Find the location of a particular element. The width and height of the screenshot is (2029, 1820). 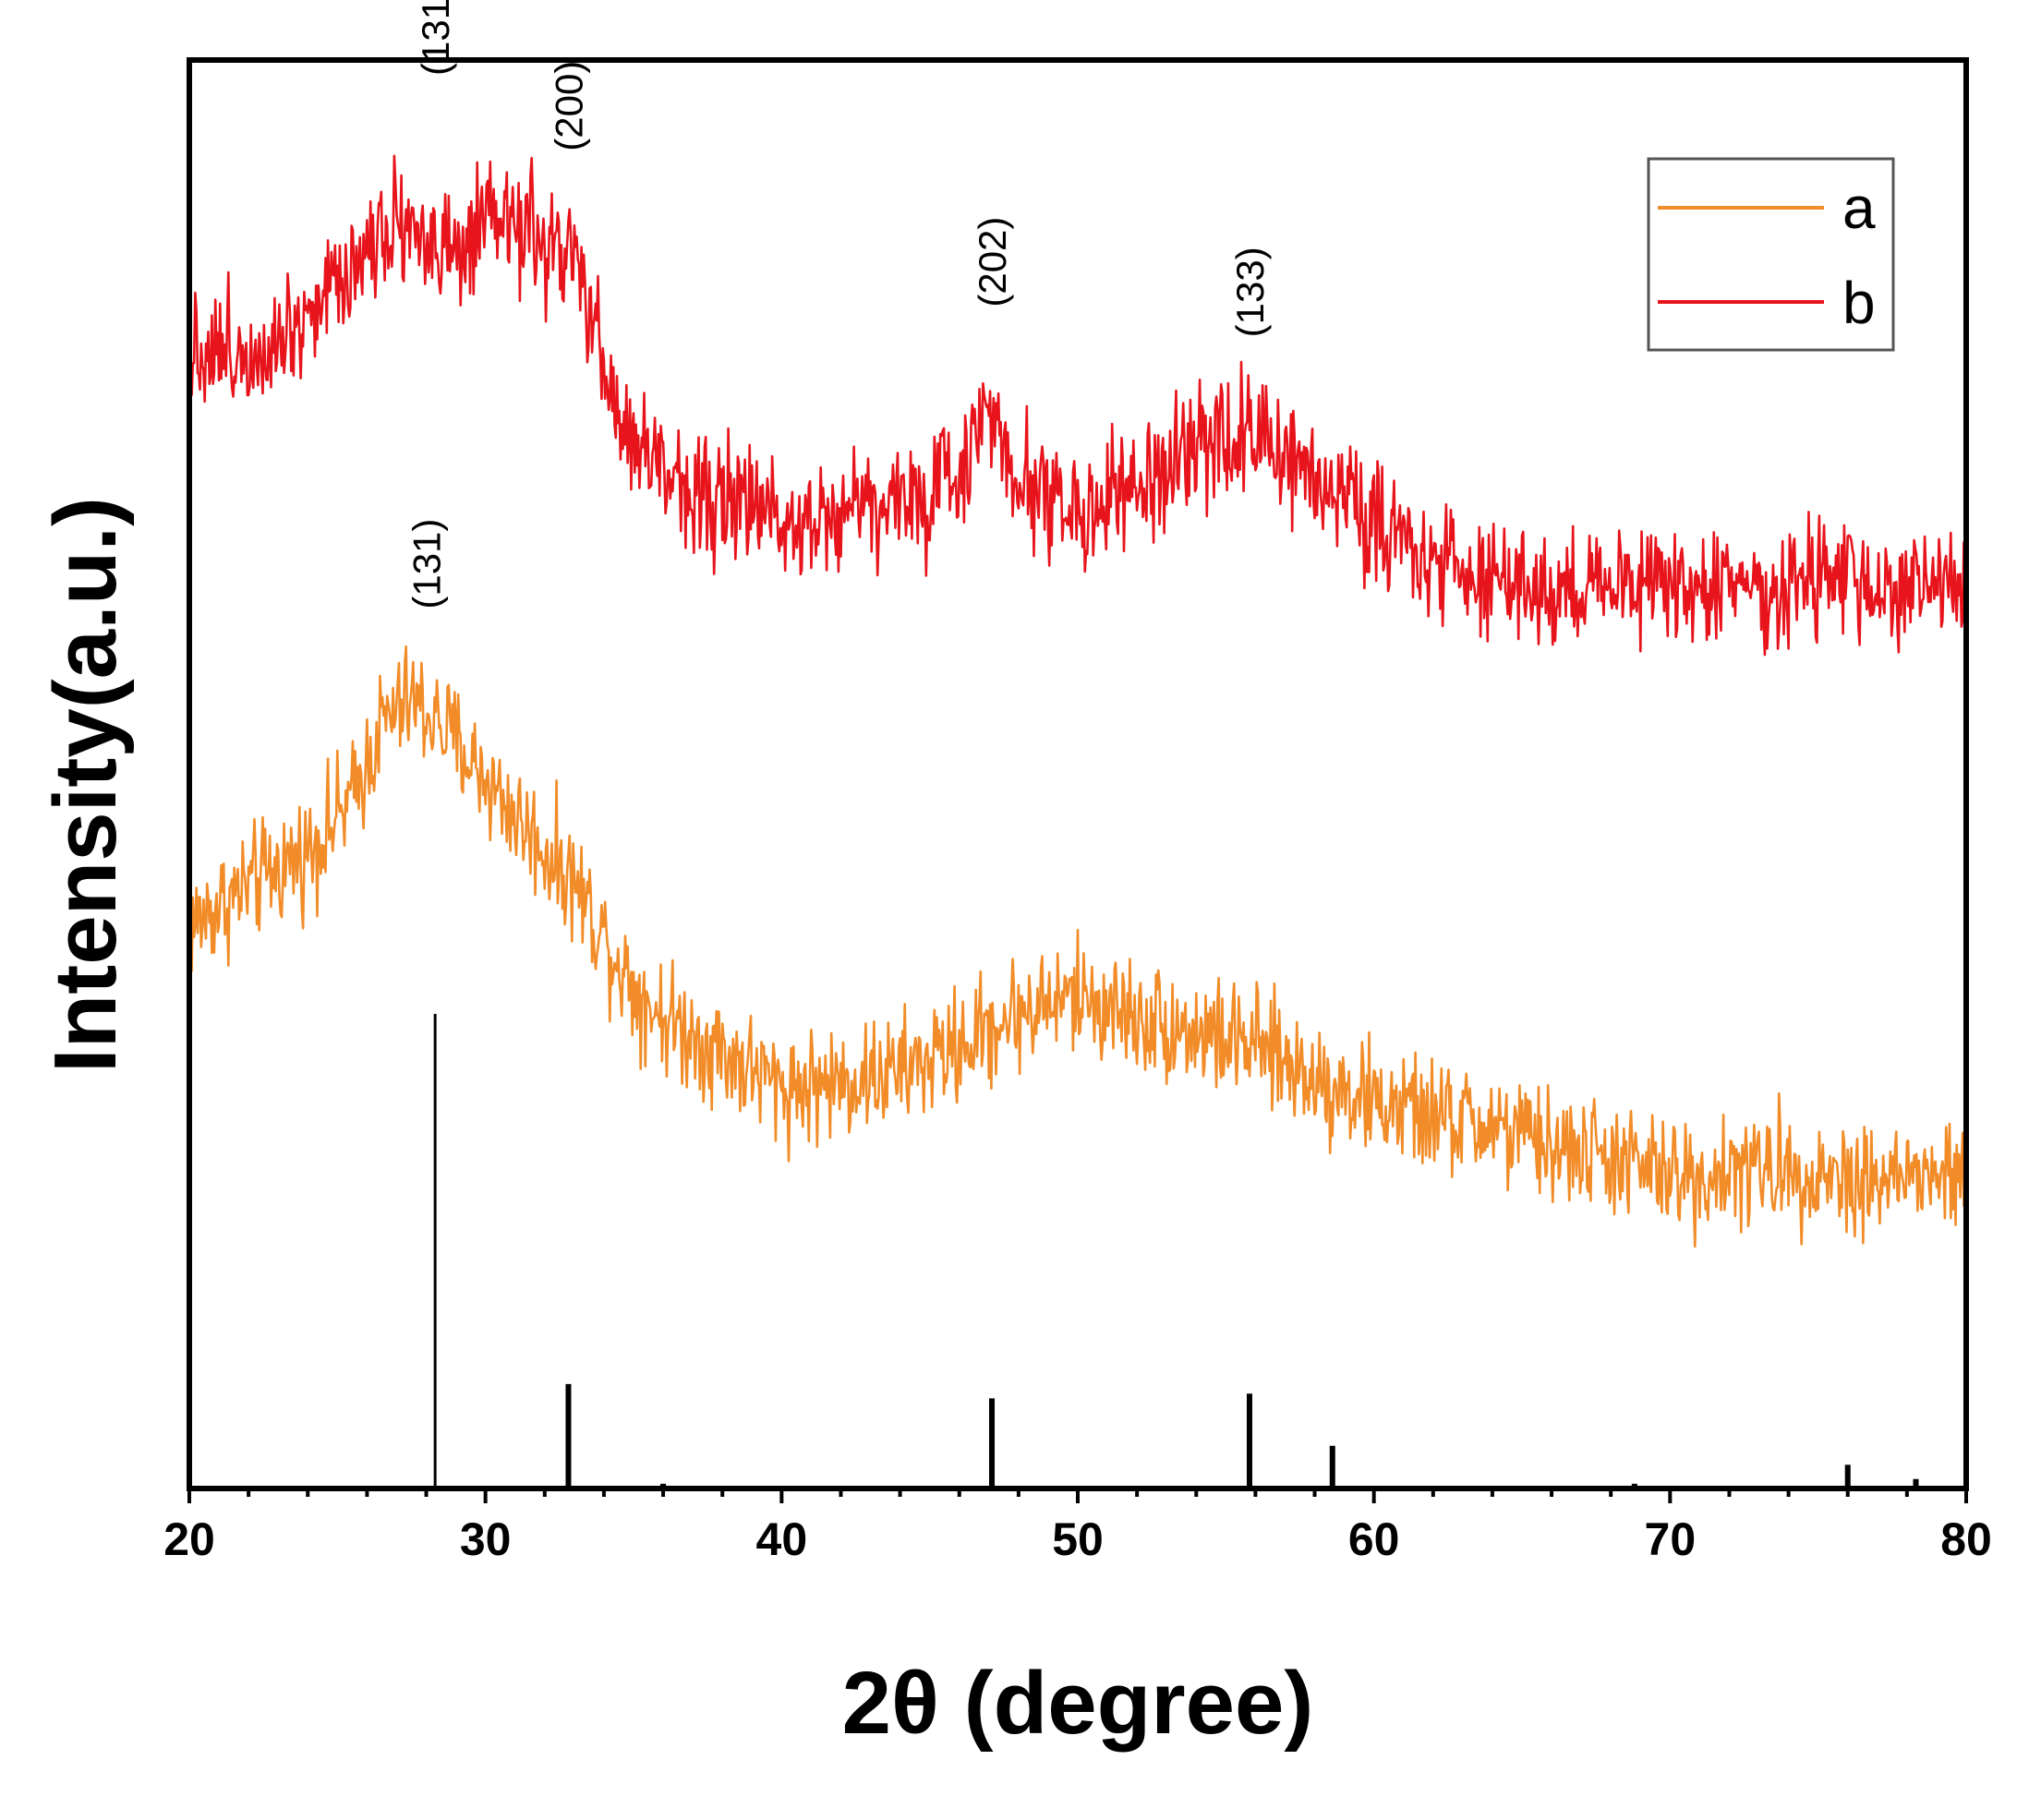

x-tick-label-20: 20 is located at coordinates (189, 1539).